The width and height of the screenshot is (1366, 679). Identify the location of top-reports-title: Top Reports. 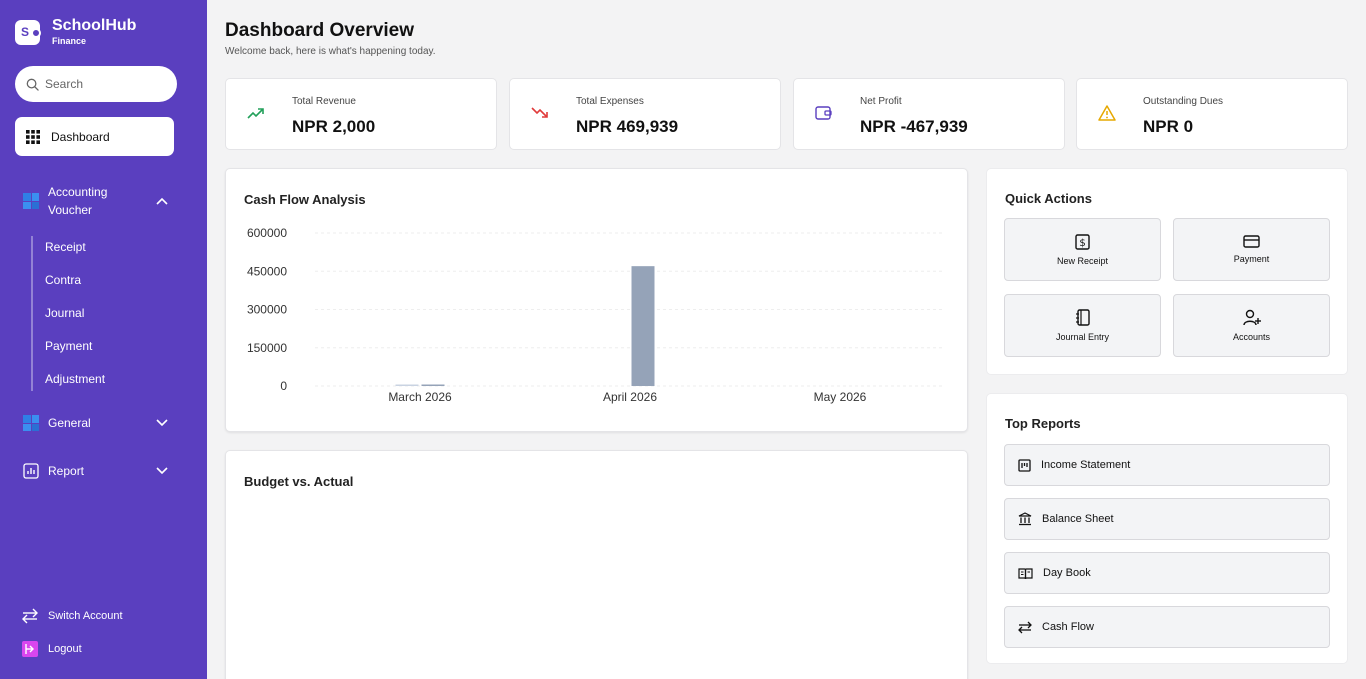
(1043, 423).